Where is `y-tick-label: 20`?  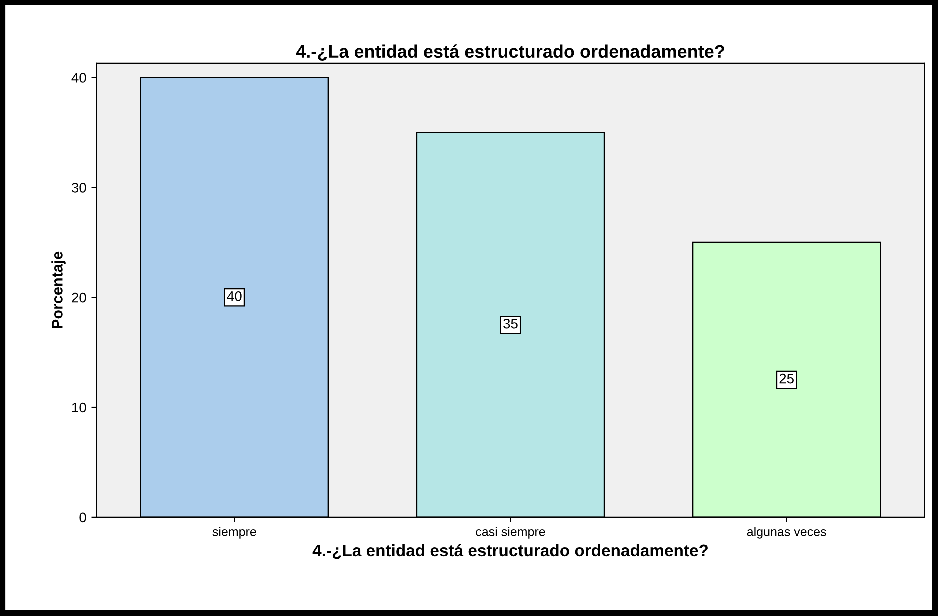
y-tick-label: 20 is located at coordinates (79, 297).